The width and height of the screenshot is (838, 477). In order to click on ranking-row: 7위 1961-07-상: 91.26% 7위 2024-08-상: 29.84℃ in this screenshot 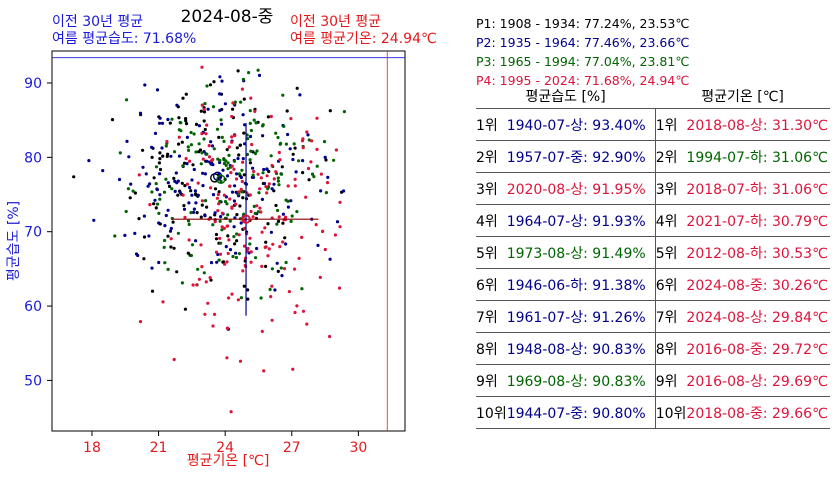, I will do `click(653, 316)`.